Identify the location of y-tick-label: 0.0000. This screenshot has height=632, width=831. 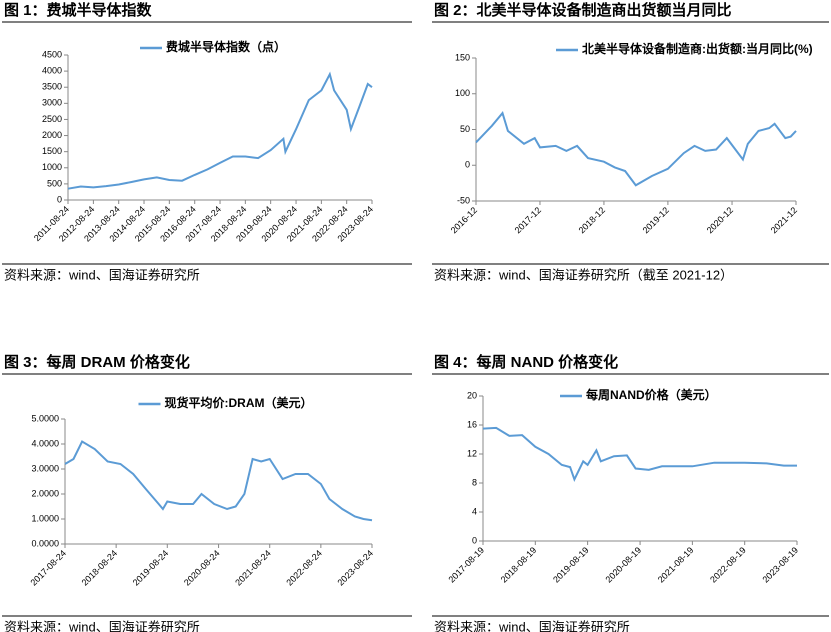
(45, 543).